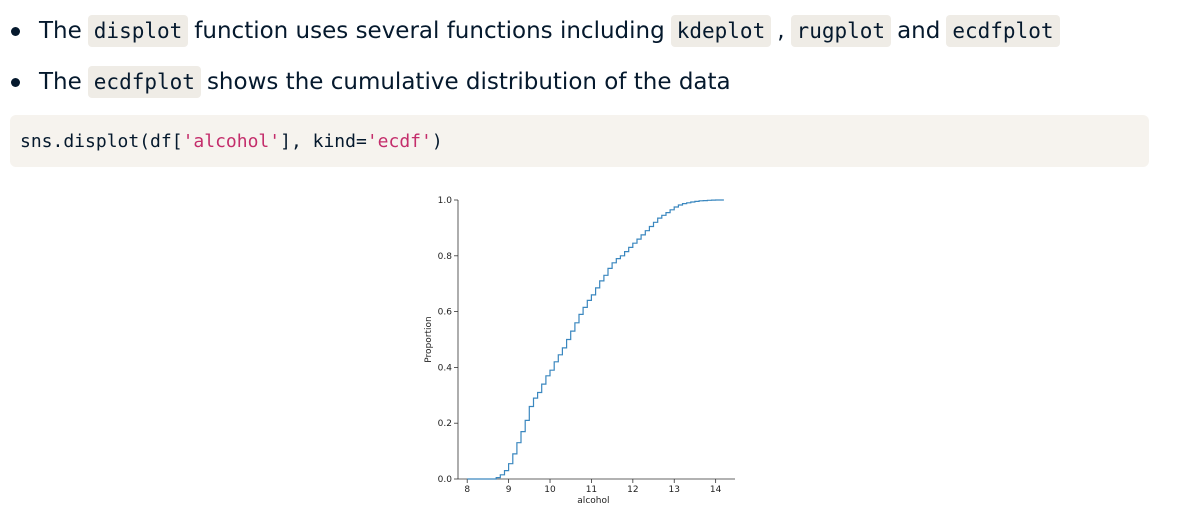  I want to click on inline-code: kdeplot, so click(721, 31).